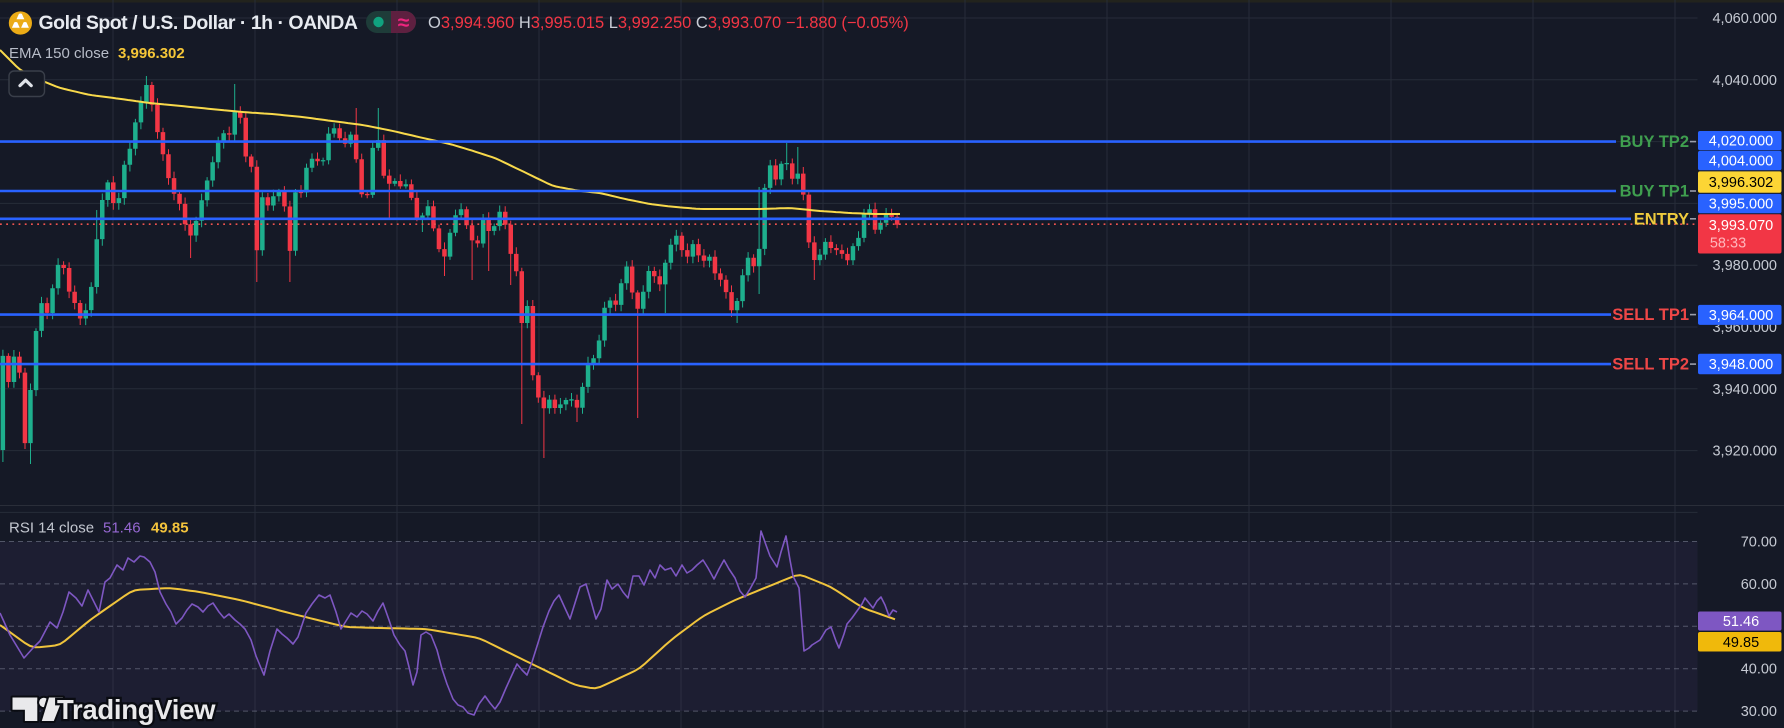 Image resolution: width=1784 pixels, height=728 pixels. I want to click on svg-text: ENTRY, so click(1661, 219).